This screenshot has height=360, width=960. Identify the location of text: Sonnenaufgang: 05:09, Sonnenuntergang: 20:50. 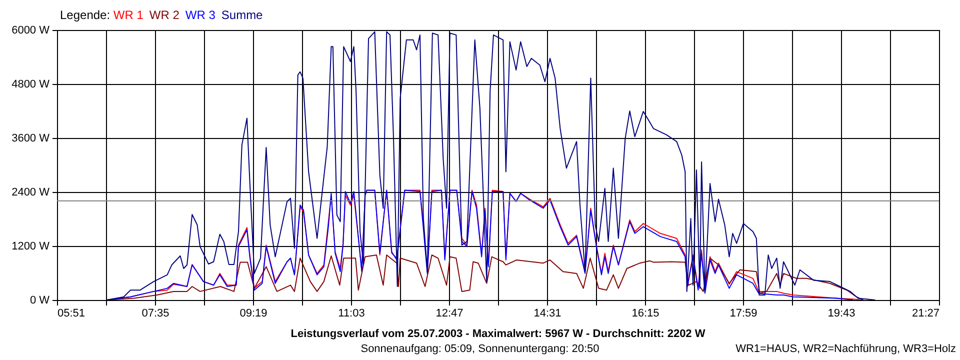
(480, 349).